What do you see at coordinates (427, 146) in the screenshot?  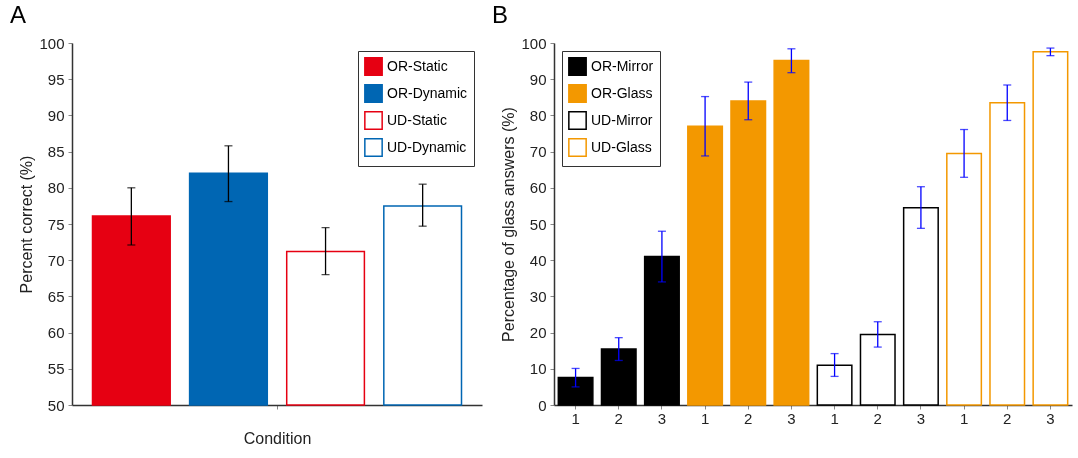 I see `legend-label: UD-Dynamic` at bounding box center [427, 146].